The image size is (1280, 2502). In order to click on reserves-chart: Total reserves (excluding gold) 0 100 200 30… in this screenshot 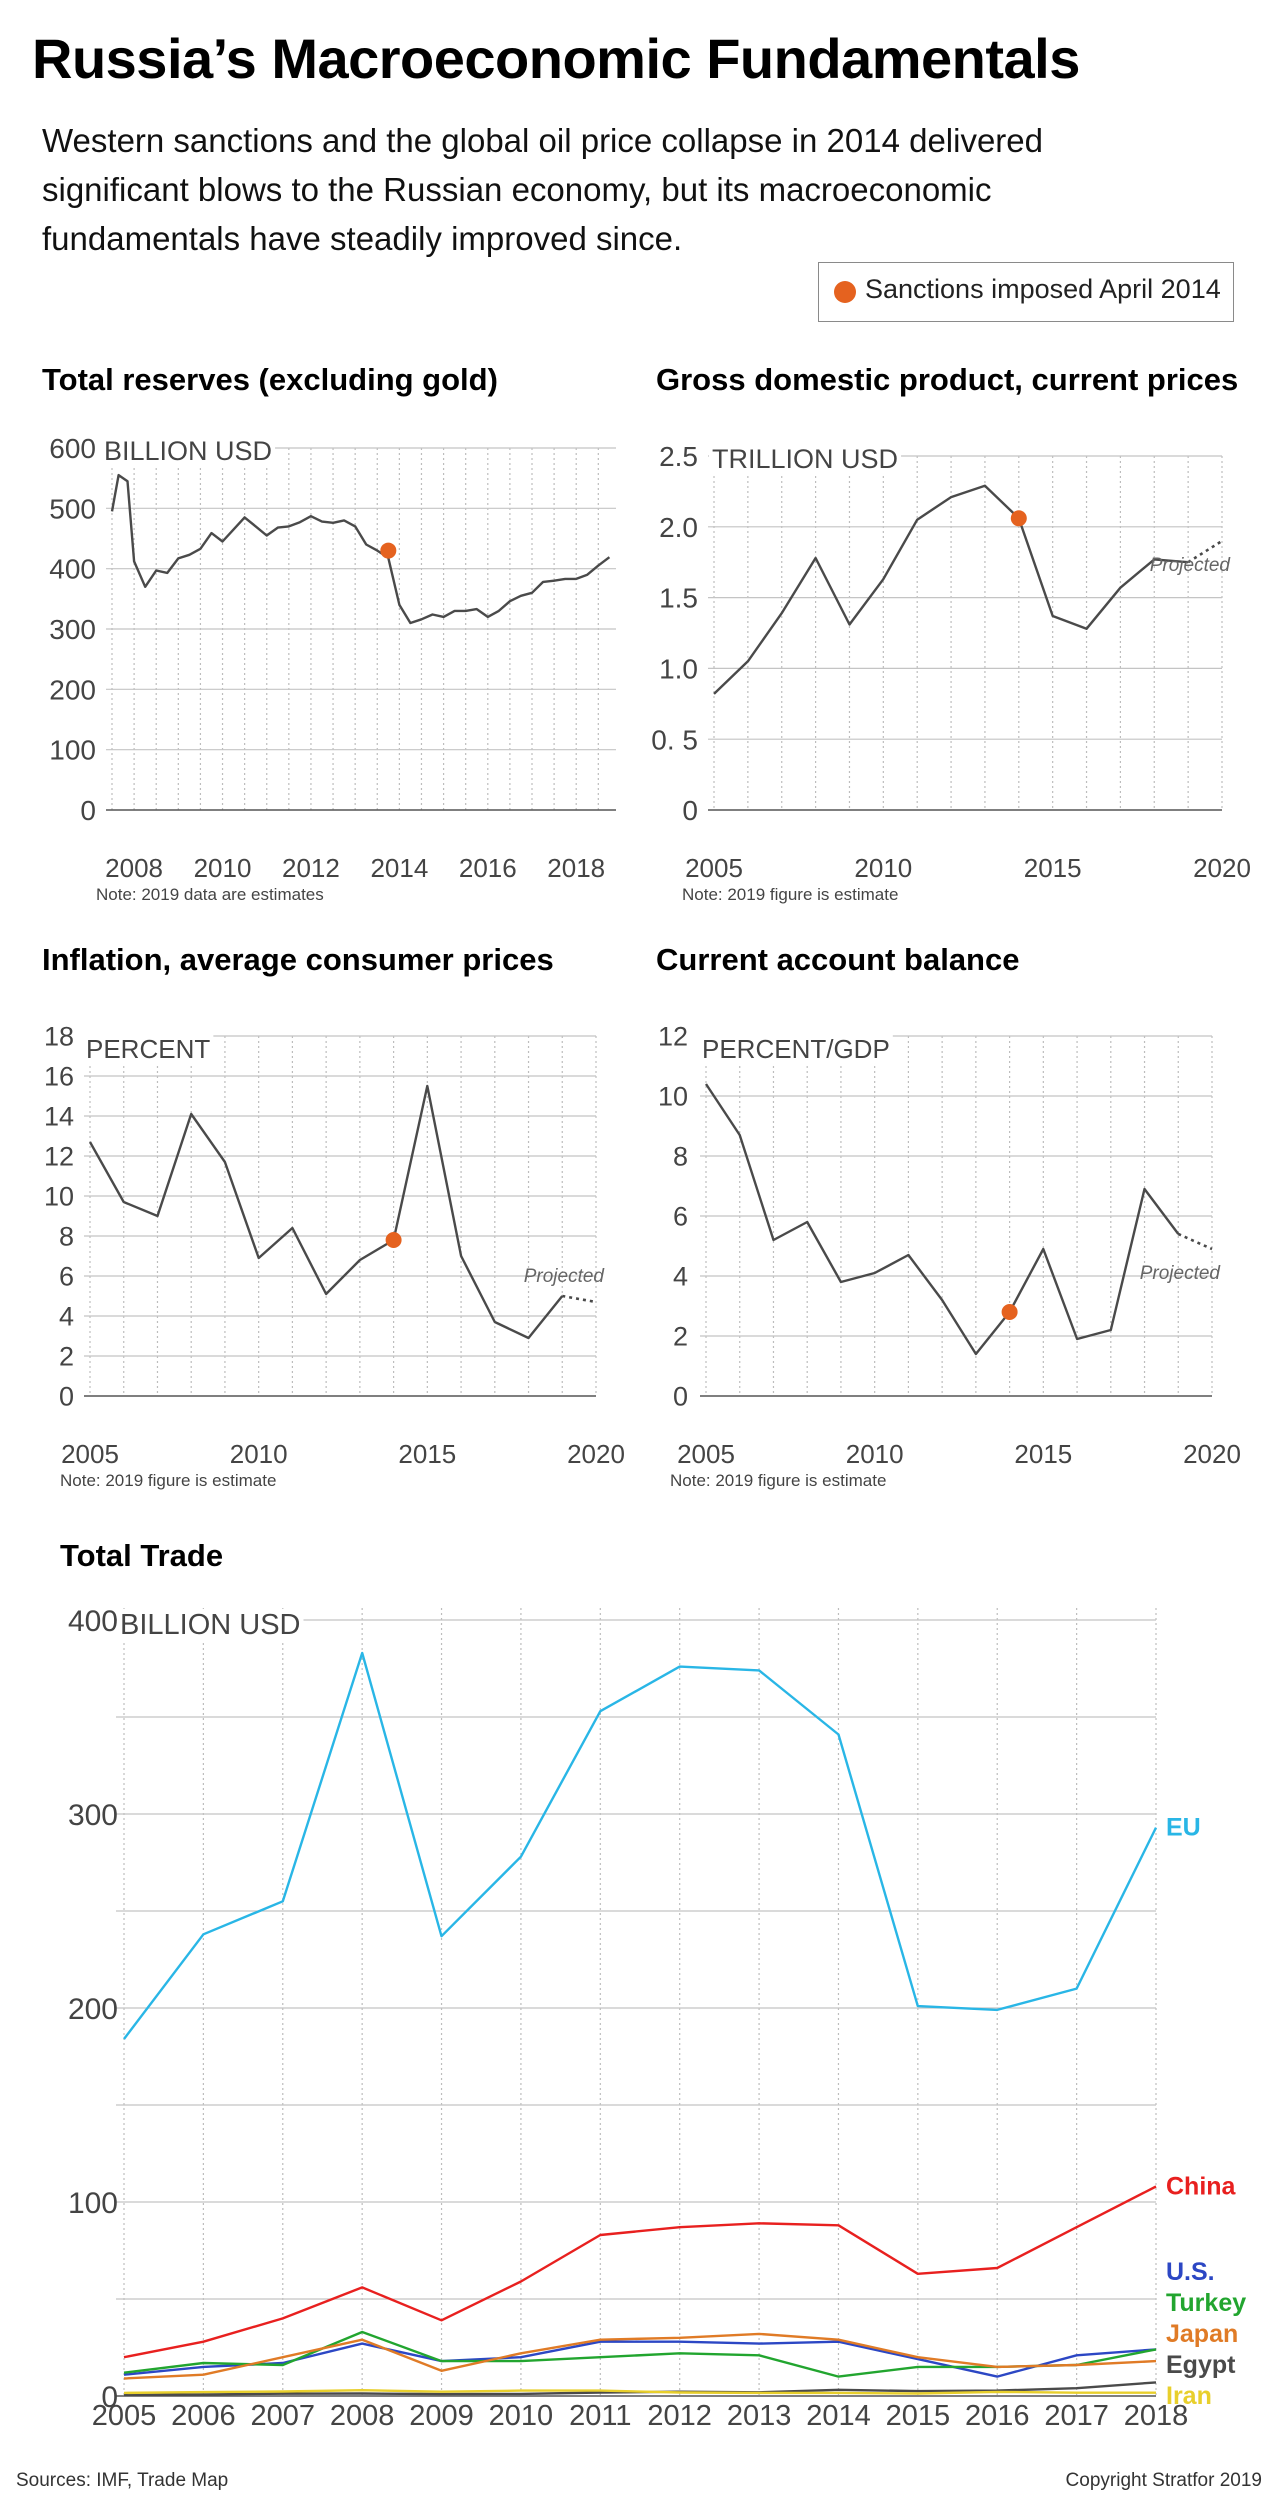, I will do `click(329, 633)`.